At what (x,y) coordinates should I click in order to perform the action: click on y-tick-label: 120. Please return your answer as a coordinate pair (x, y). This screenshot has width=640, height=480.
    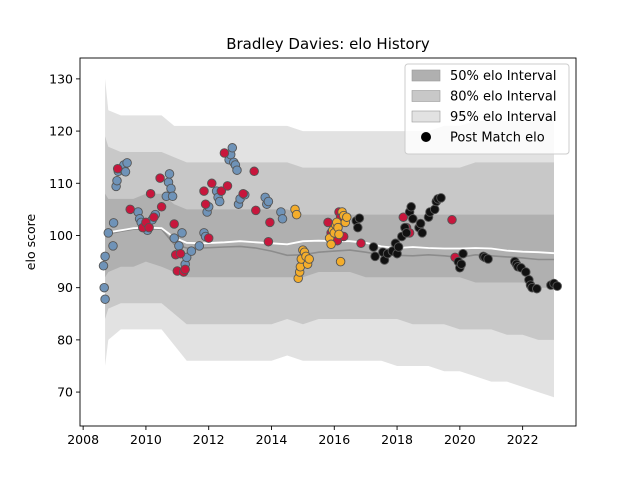
    Looking at the image, I should click on (61, 131).